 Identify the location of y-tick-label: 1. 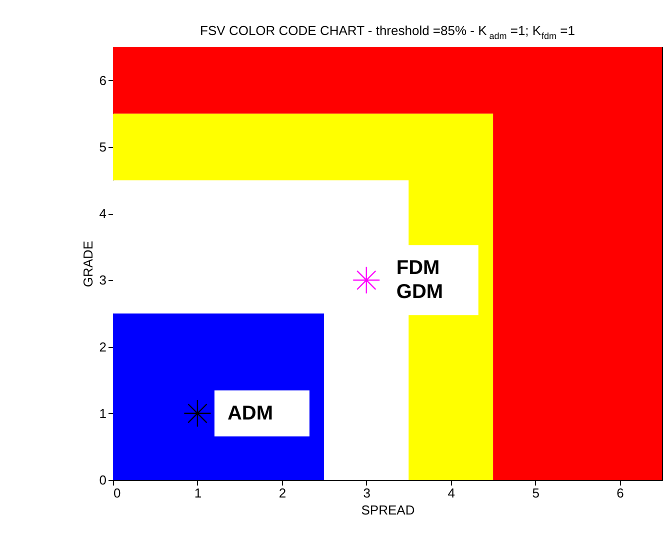
(102, 413).